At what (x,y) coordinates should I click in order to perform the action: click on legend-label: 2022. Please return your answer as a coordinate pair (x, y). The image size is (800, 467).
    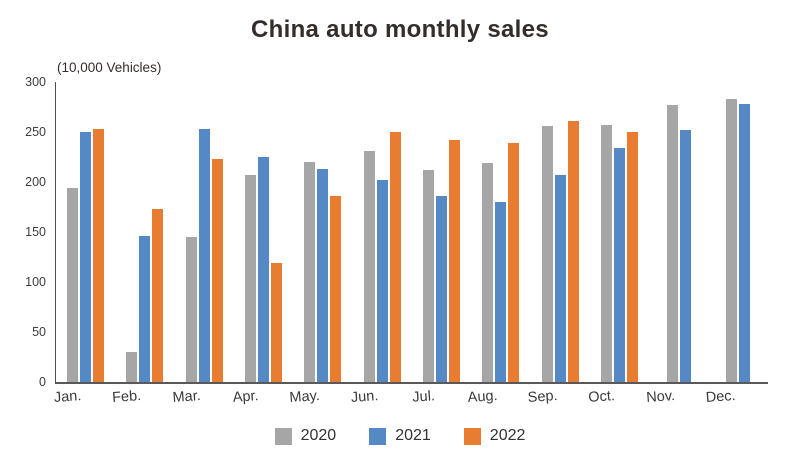
    Looking at the image, I should click on (507, 435).